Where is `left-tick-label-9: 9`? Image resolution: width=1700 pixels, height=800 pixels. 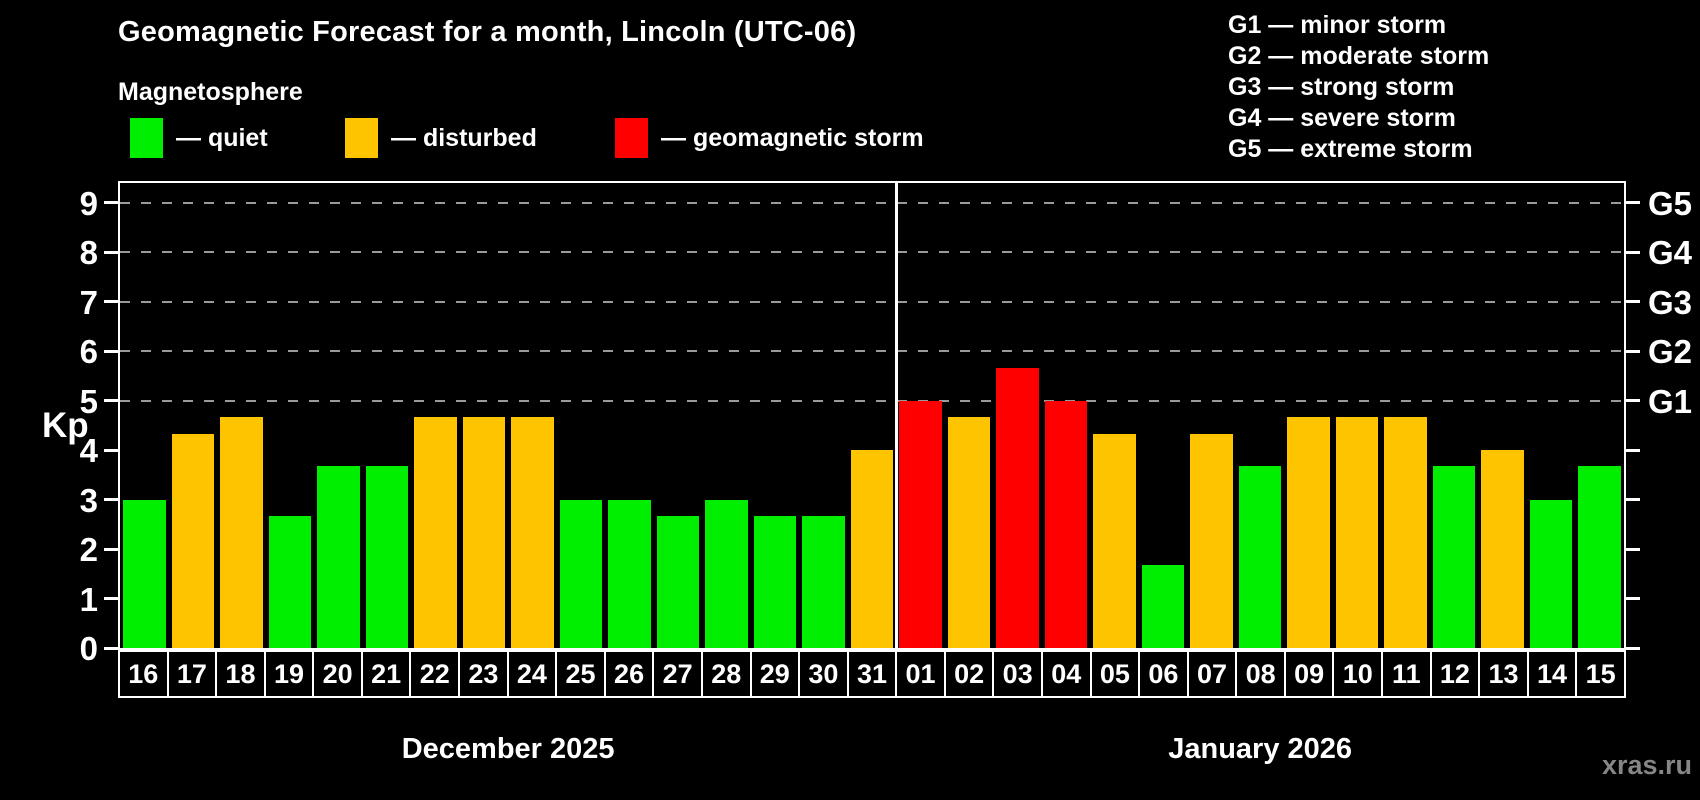 left-tick-label-9: 9 is located at coordinates (88, 203).